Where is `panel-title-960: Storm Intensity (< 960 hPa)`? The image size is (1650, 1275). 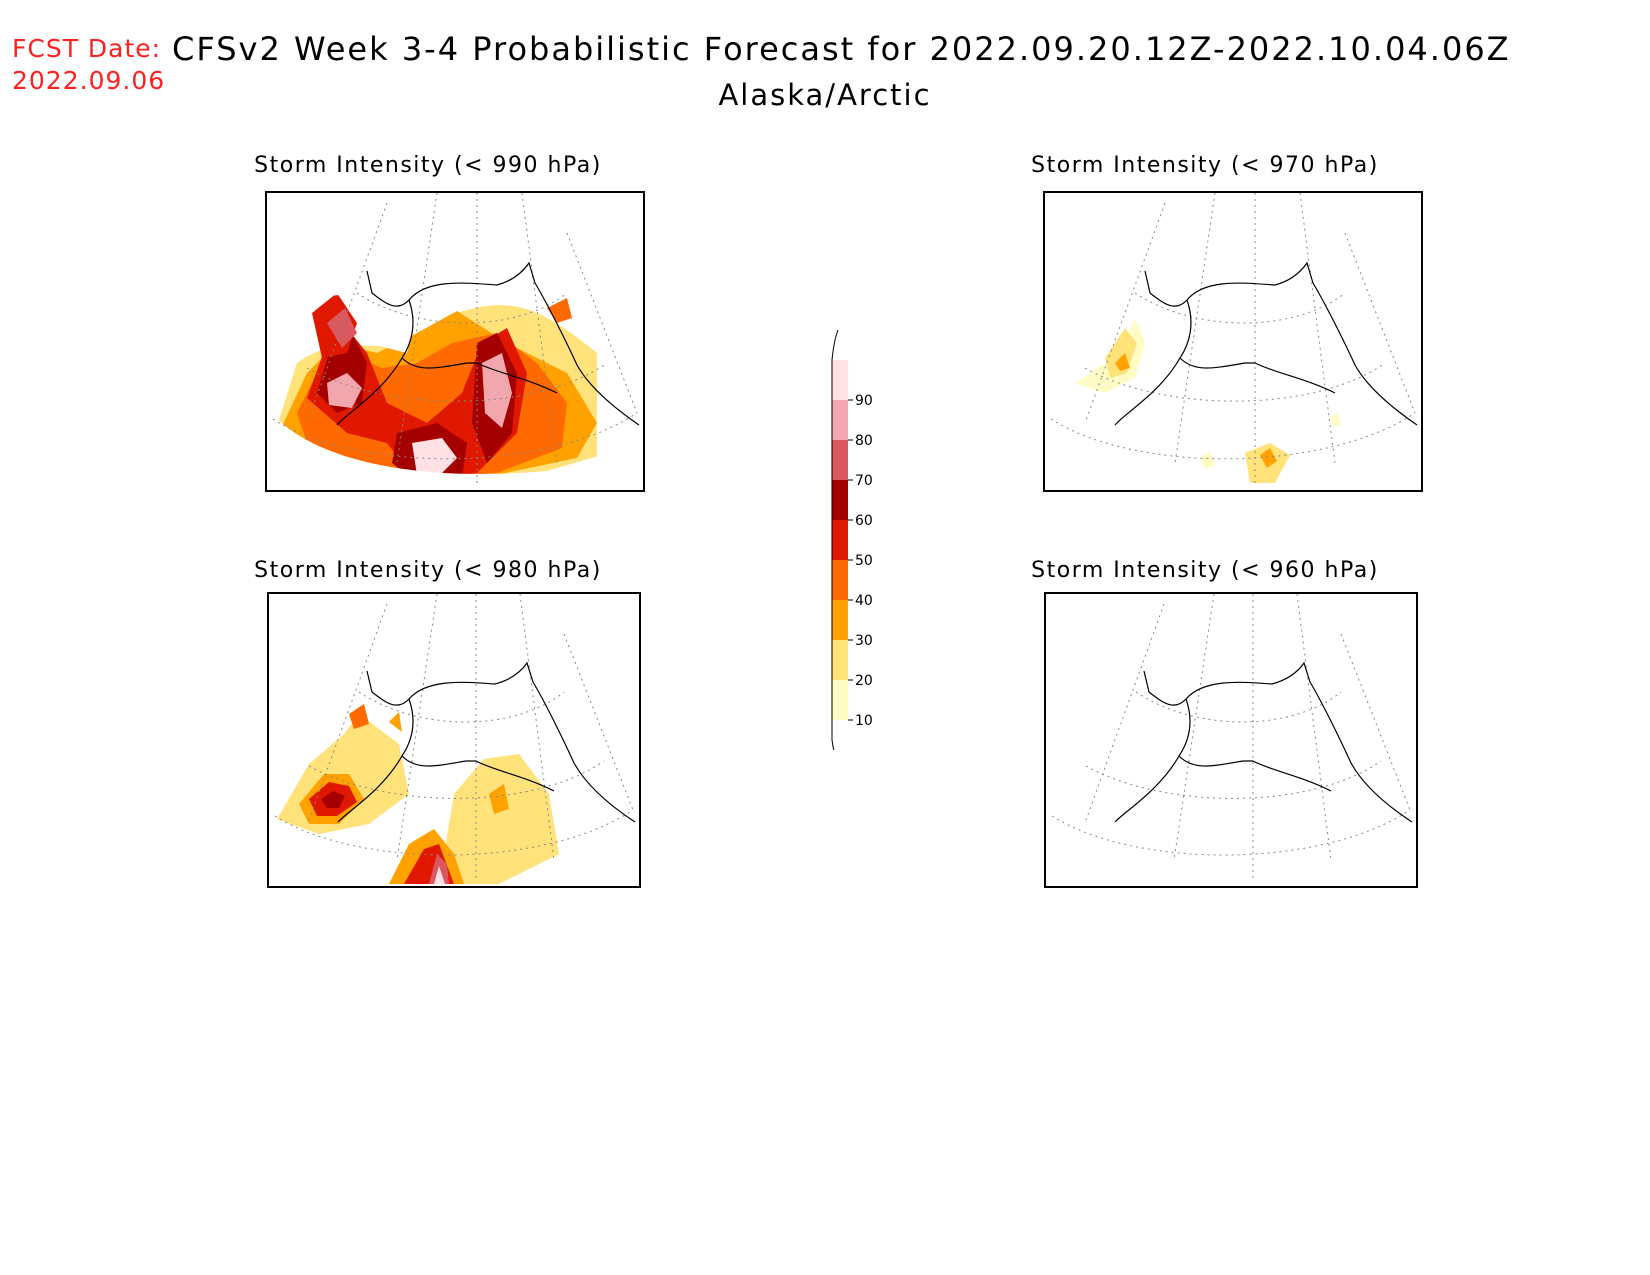
panel-title-960: Storm Intensity (< 960 hPa) is located at coordinates (1205, 570).